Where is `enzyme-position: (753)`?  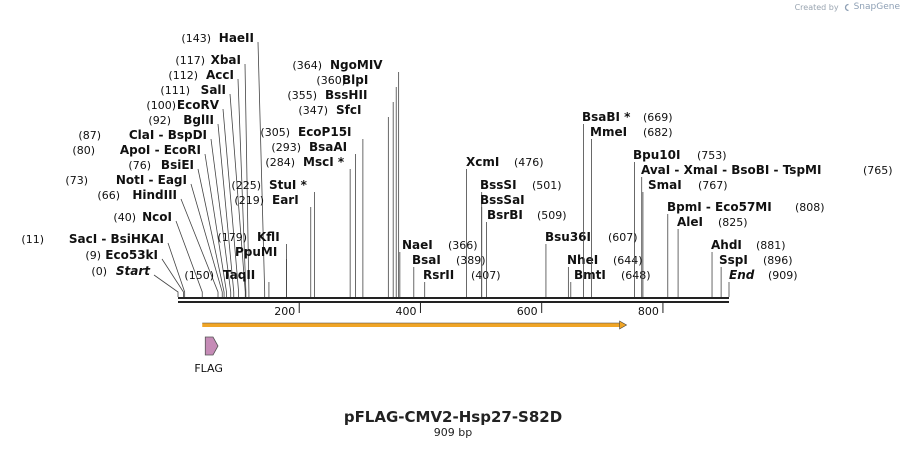
enzyme-position: (753) is located at coordinates (712, 155).